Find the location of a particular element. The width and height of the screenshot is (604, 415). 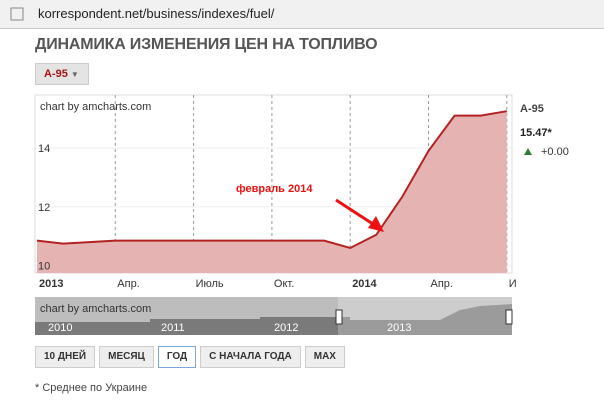

annotation: февраль 2014 is located at coordinates (274, 189).